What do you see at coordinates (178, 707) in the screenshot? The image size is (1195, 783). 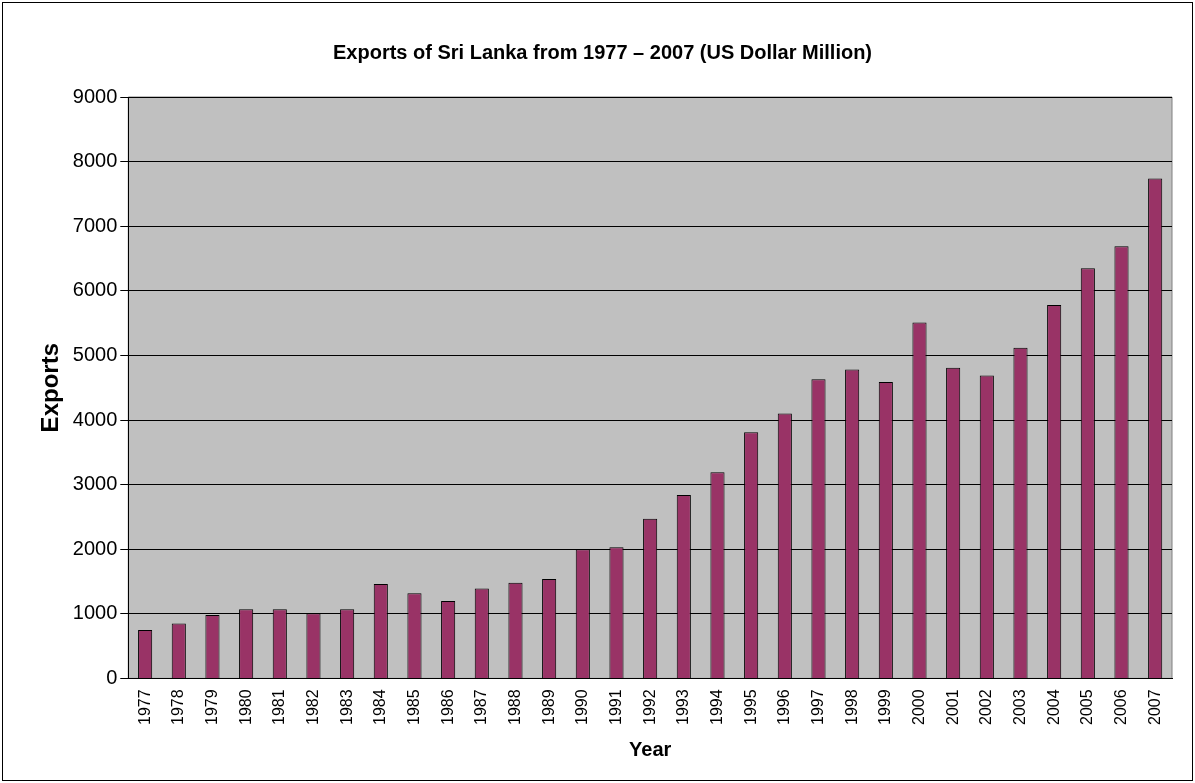 I see `x-tick-label: 1978` at bounding box center [178, 707].